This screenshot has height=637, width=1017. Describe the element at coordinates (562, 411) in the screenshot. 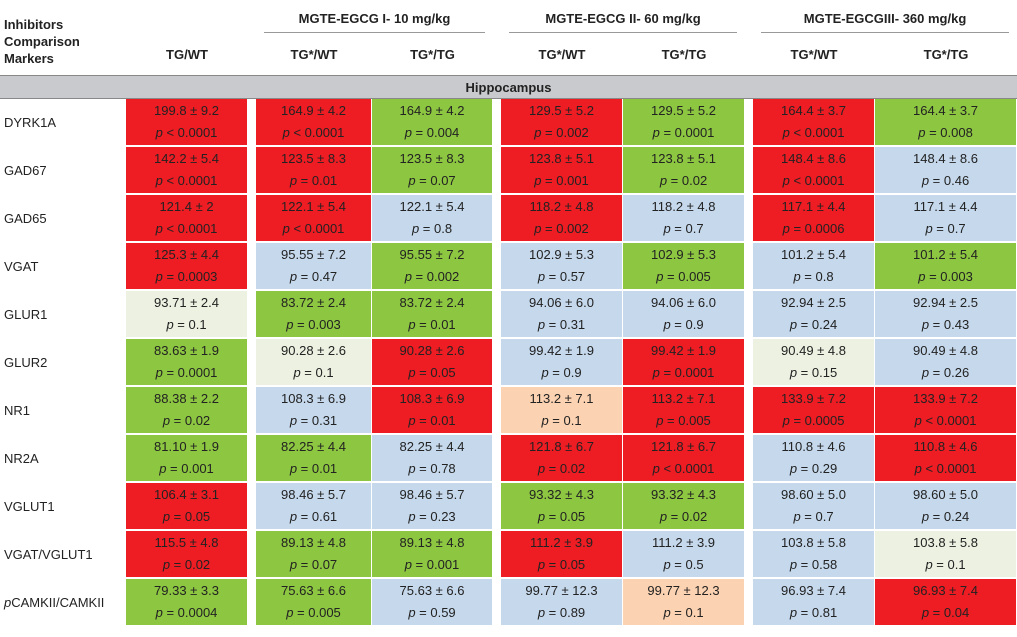

I see `value-cell: 113.2 ± 7.1 p = 0.1` at that location.